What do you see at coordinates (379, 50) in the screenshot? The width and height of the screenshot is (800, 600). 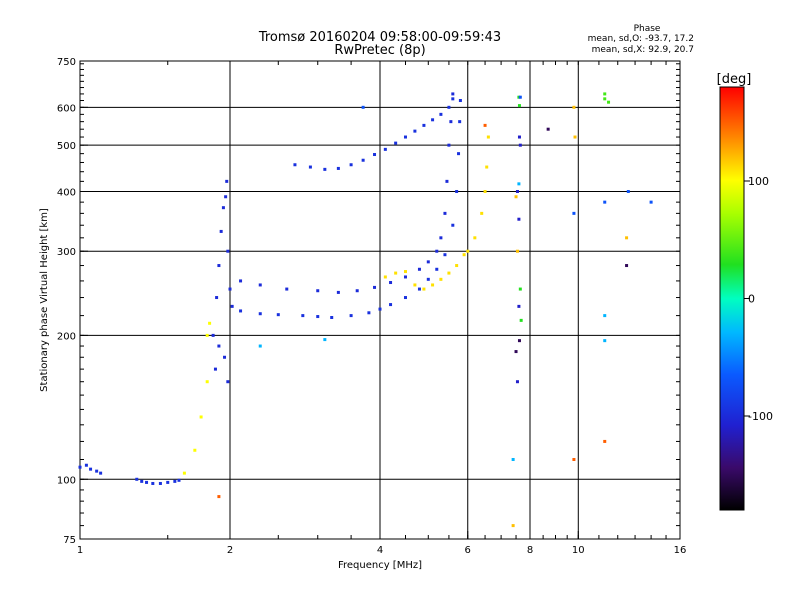 I see `chart-subtitle: RwPretec (8p)` at bounding box center [379, 50].